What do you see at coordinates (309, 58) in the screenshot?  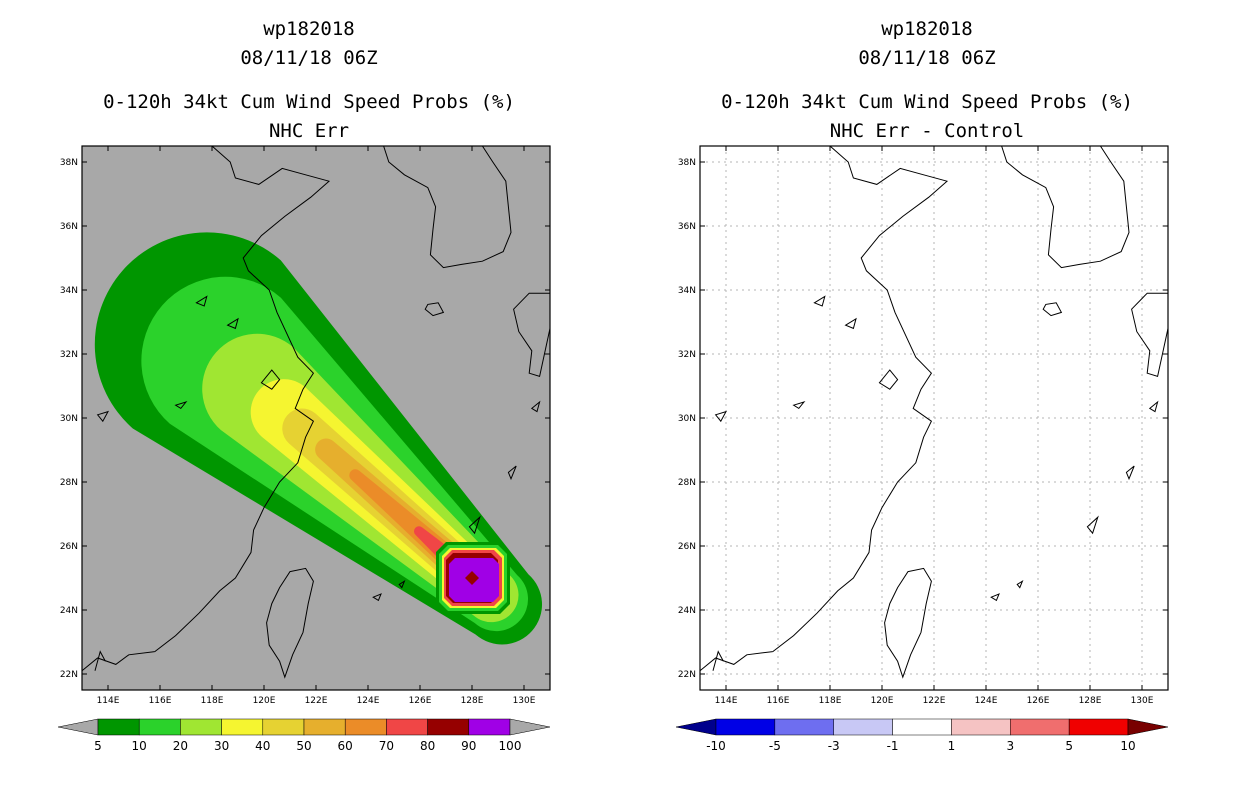 I see `datetime: 08/11/18 06Z` at bounding box center [309, 58].